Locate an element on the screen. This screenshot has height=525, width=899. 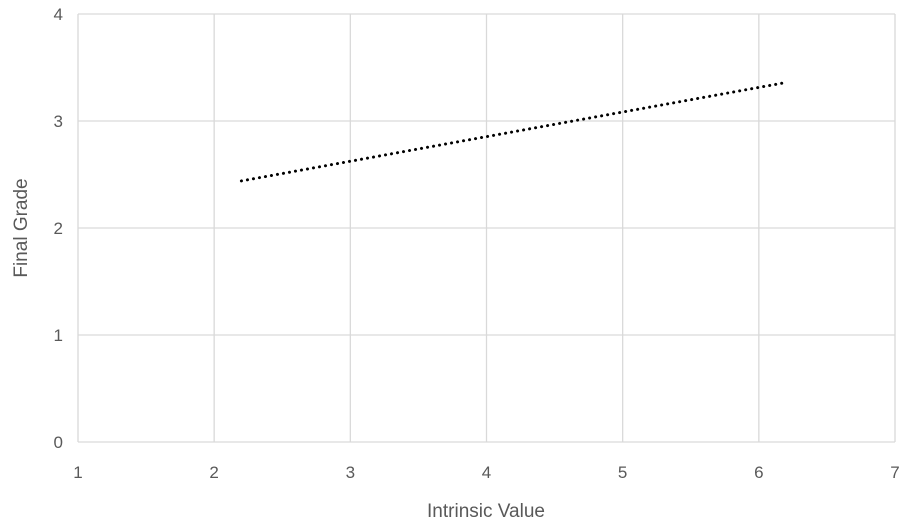
x-tick-label: 1 is located at coordinates (77, 472).